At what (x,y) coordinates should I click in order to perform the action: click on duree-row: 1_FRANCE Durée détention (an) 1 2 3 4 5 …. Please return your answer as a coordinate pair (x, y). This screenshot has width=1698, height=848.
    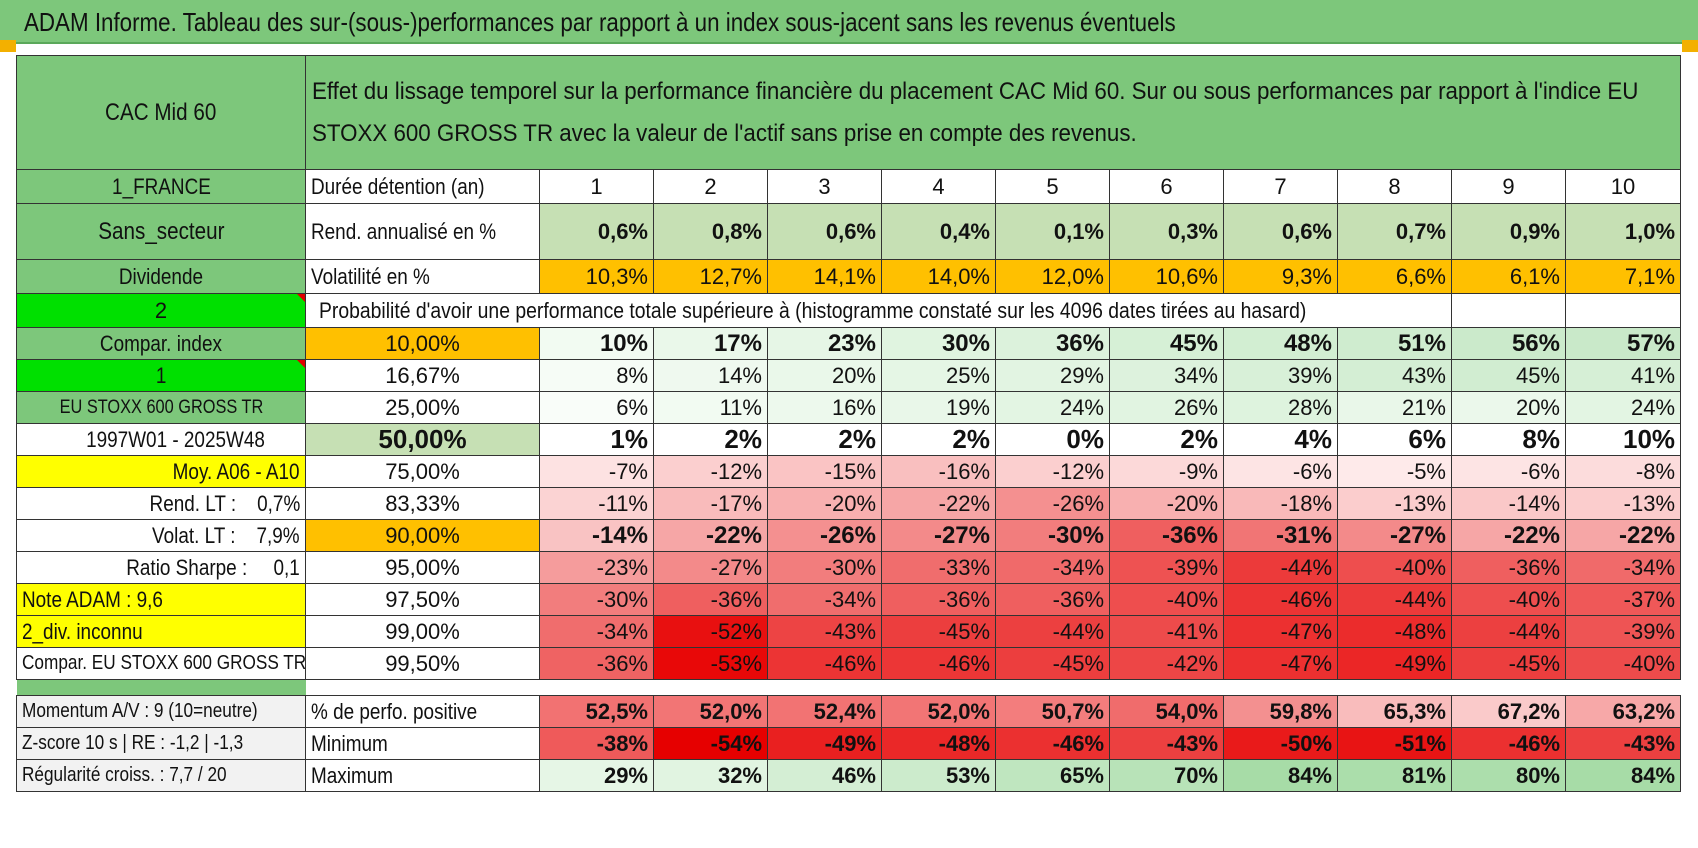
    Looking at the image, I should click on (849, 186).